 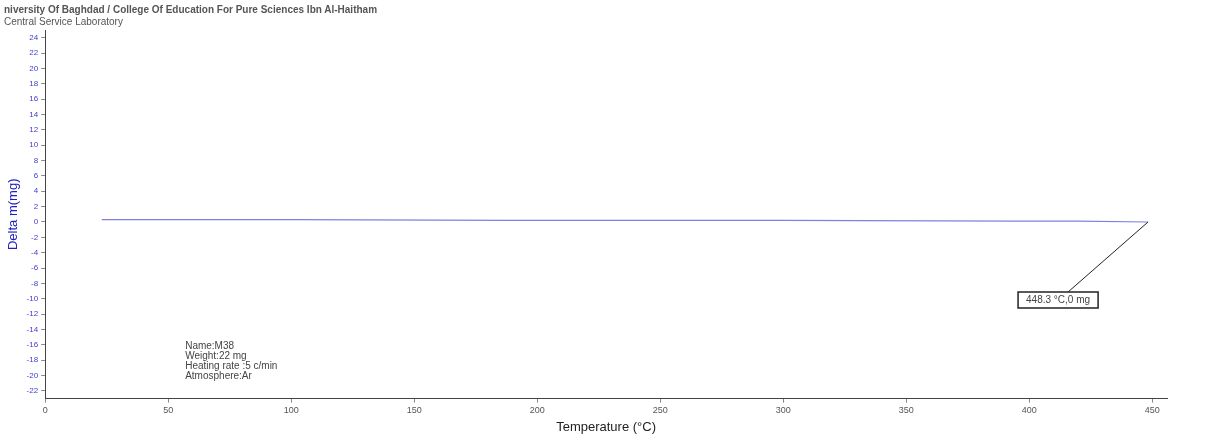 I want to click on x-tick-label: 0, so click(x=45, y=410).